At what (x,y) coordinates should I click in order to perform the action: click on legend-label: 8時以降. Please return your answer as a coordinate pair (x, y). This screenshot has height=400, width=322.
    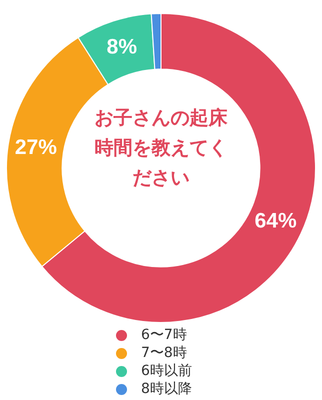
    Looking at the image, I should click on (166, 389).